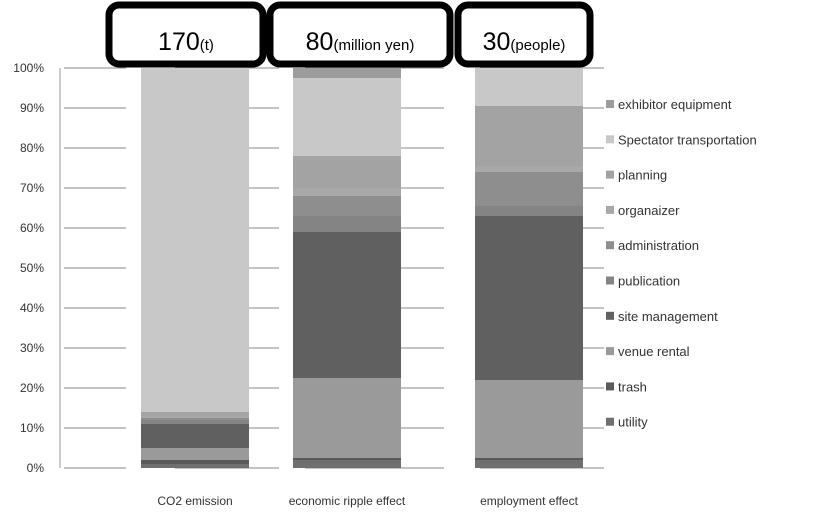 The height and width of the screenshot is (515, 821). I want to click on y-tick-label: 100%, so click(28, 68).